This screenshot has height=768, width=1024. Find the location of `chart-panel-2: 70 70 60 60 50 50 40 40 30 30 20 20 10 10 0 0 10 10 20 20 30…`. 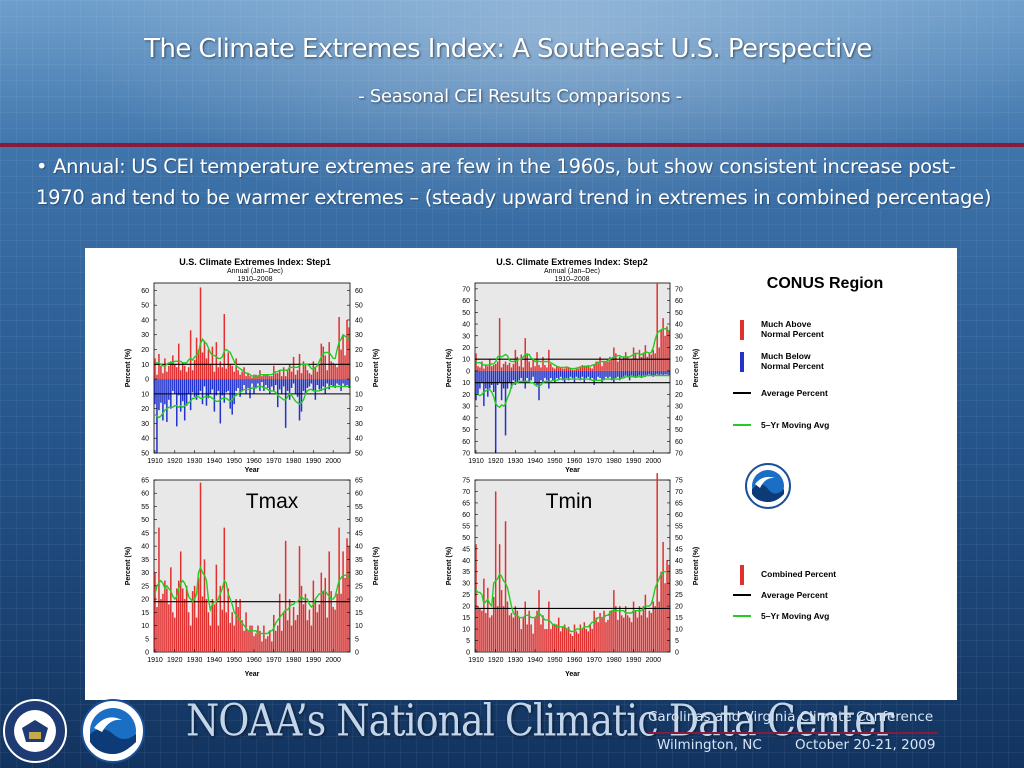

chart-panel-2: 70 70 60 60 50 50 40 40 30 30 20 20 10 10 0 0 10 10 20 20 30… is located at coordinates (573, 365).